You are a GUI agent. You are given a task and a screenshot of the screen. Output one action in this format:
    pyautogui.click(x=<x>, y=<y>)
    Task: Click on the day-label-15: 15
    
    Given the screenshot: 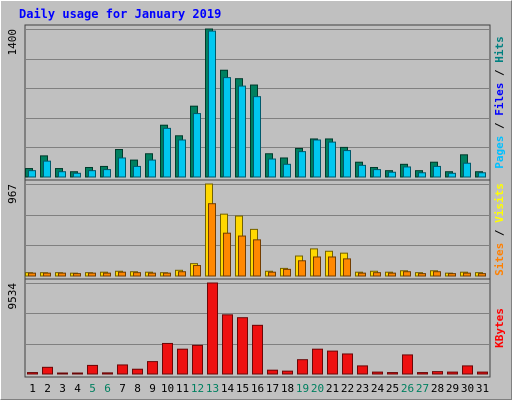 What is the action you would take?
    pyautogui.click(x=242, y=388)
    